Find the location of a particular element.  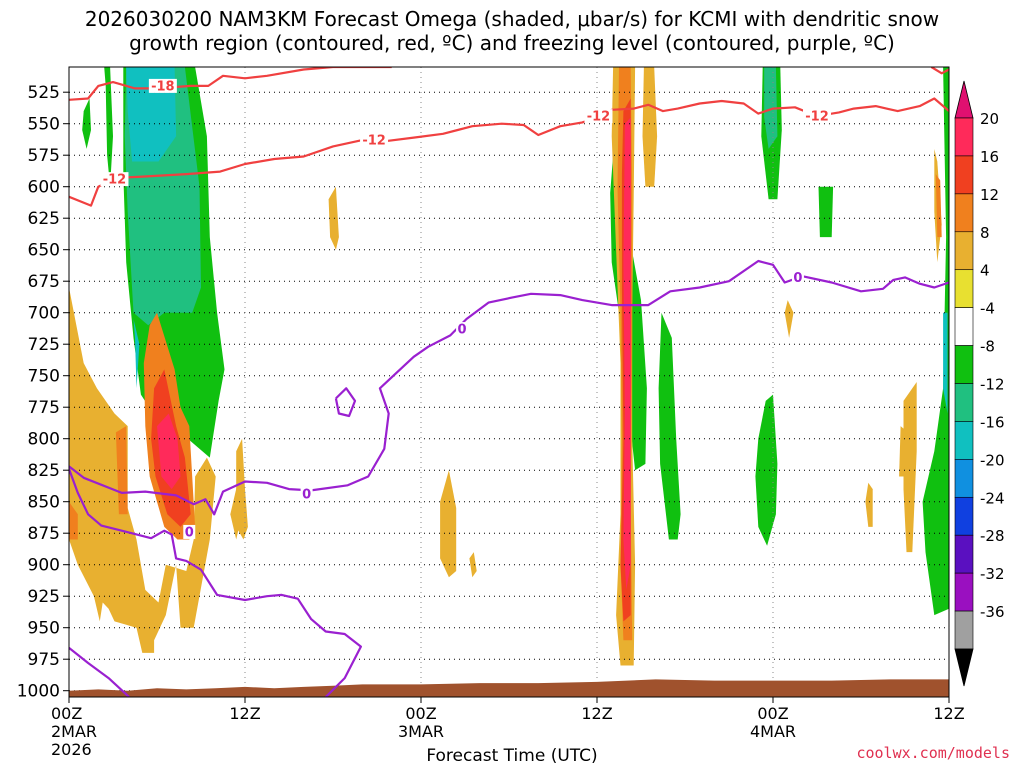

contour-label-5: 0 is located at coordinates (189, 532).